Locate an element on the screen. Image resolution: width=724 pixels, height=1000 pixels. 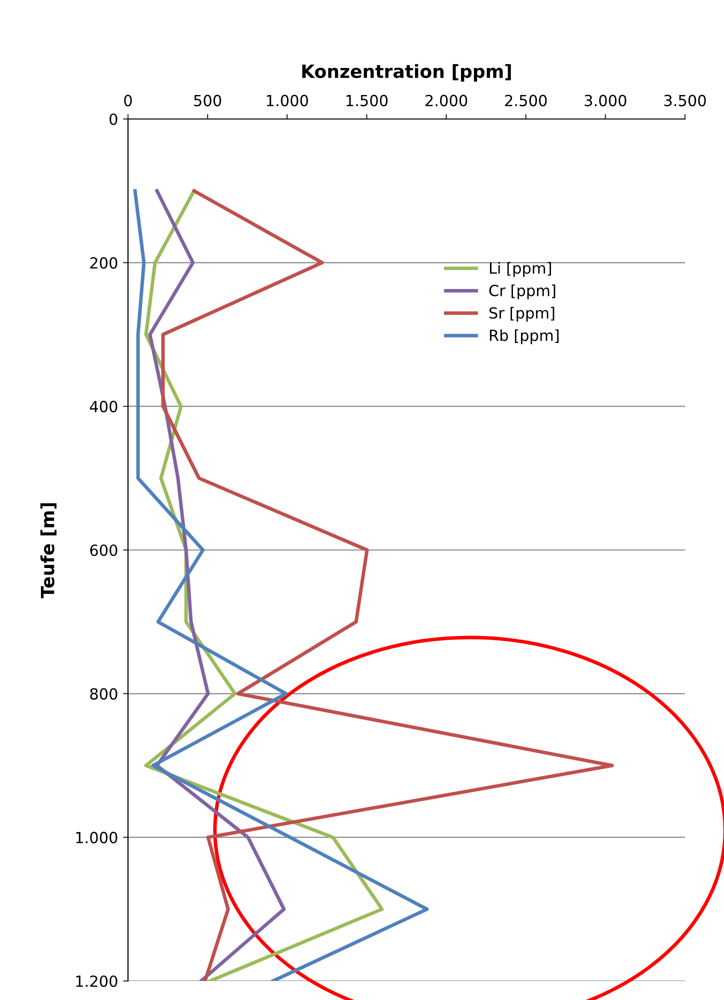
legend-label: Sr [ppm] is located at coordinates (521, 314).